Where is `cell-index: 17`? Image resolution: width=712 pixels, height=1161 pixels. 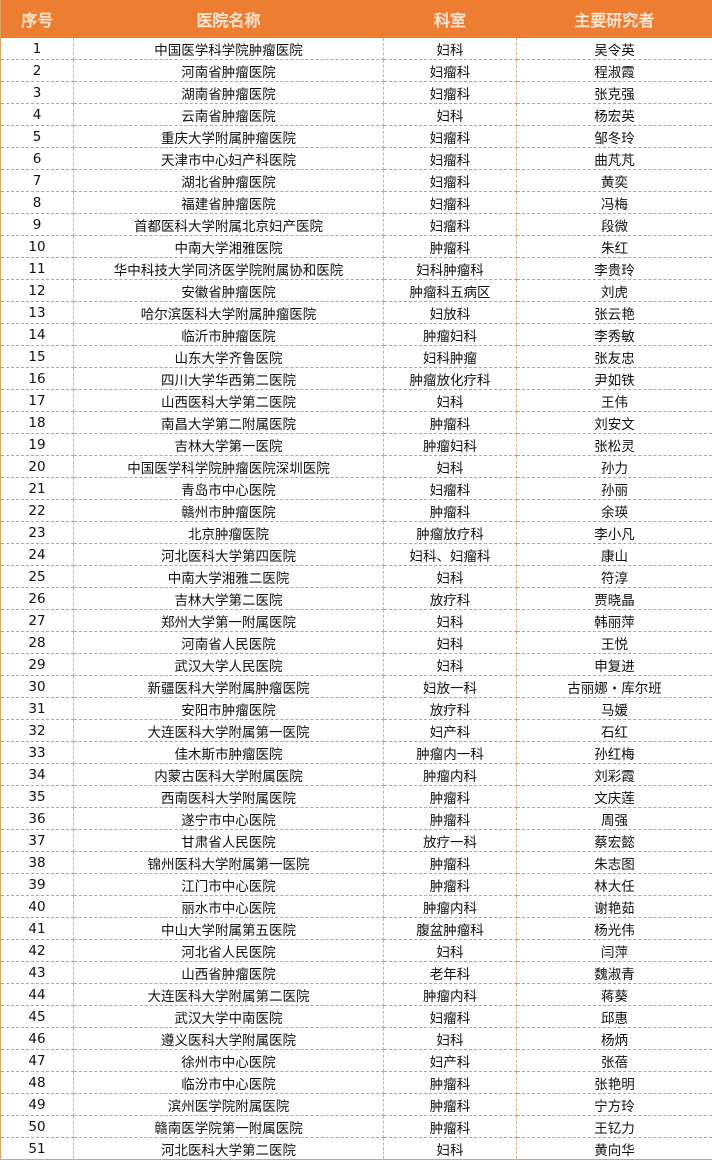
cell-index: 17 is located at coordinates (37, 400).